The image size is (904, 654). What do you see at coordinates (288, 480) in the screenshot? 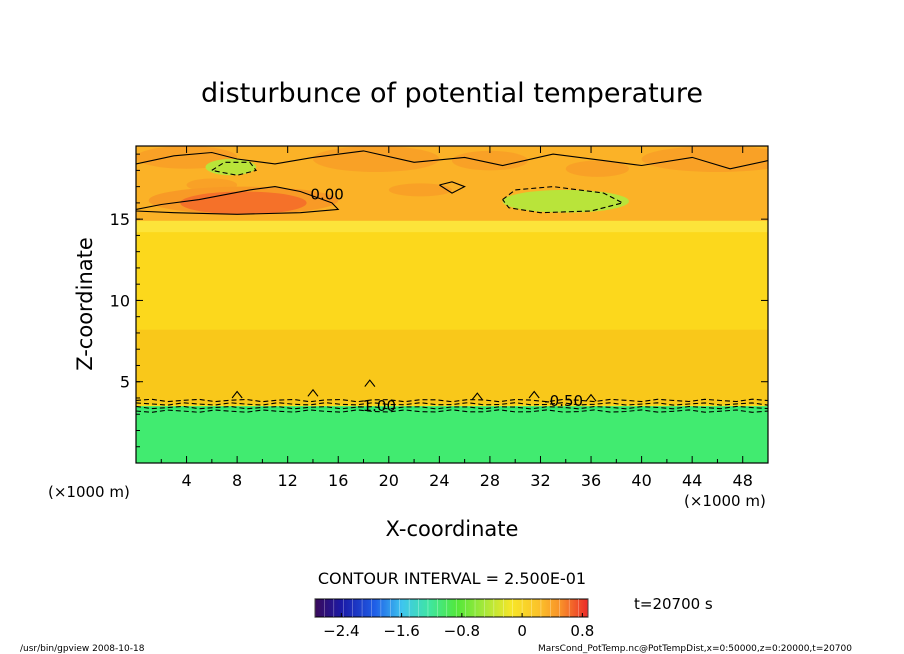
I see `x-tick-label: 12` at bounding box center [288, 480].